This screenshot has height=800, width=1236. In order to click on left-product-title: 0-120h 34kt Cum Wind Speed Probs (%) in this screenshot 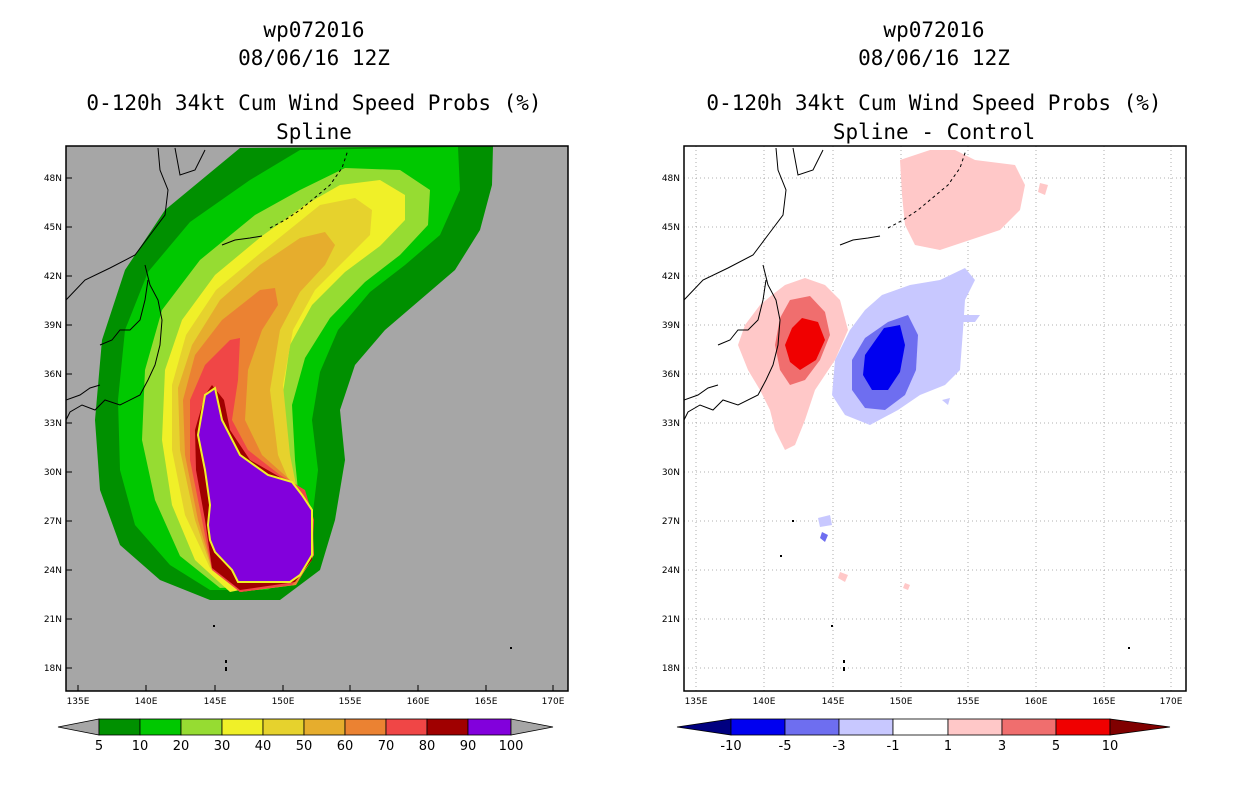, I will do `click(314, 103)`.